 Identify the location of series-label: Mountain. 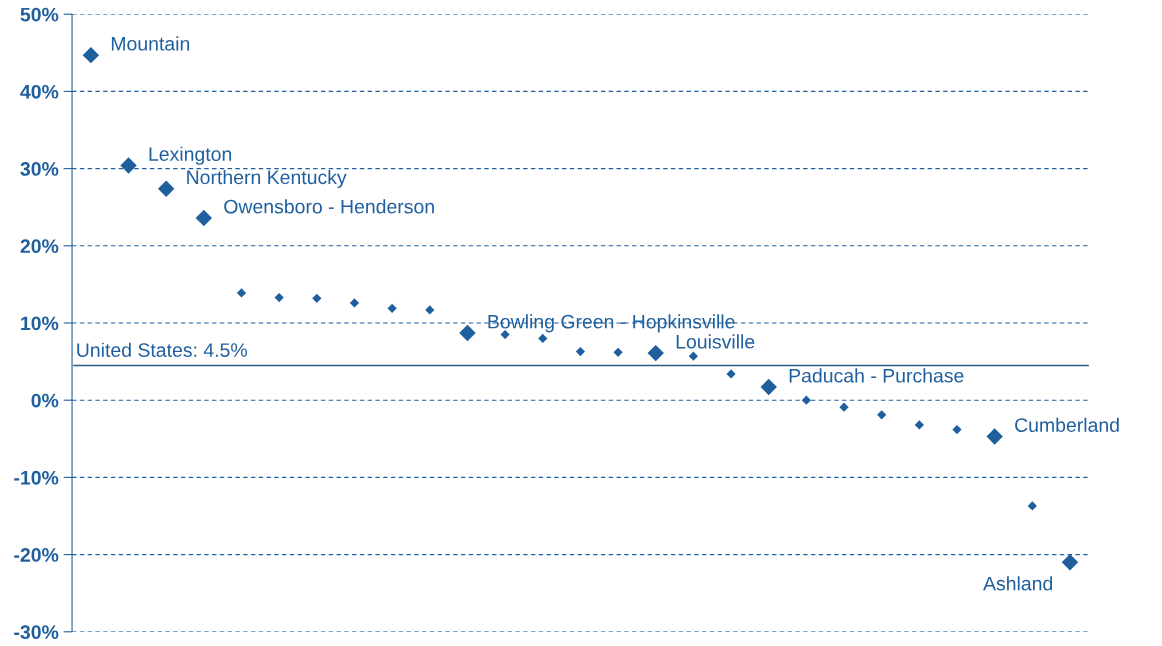
(150, 43).